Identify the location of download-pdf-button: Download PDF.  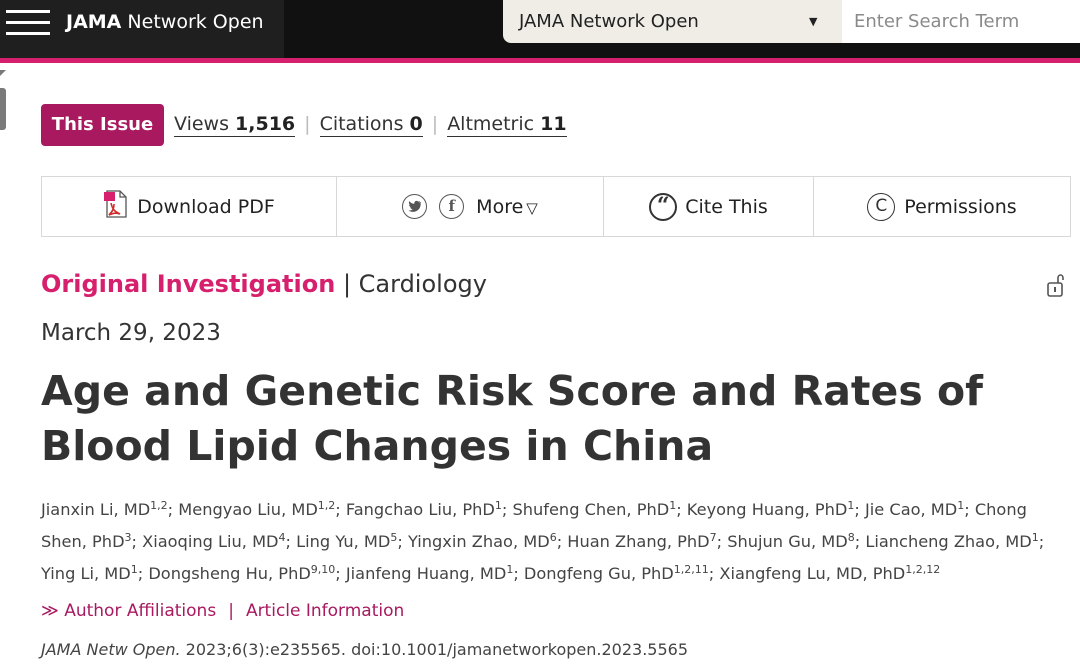
(189, 206).